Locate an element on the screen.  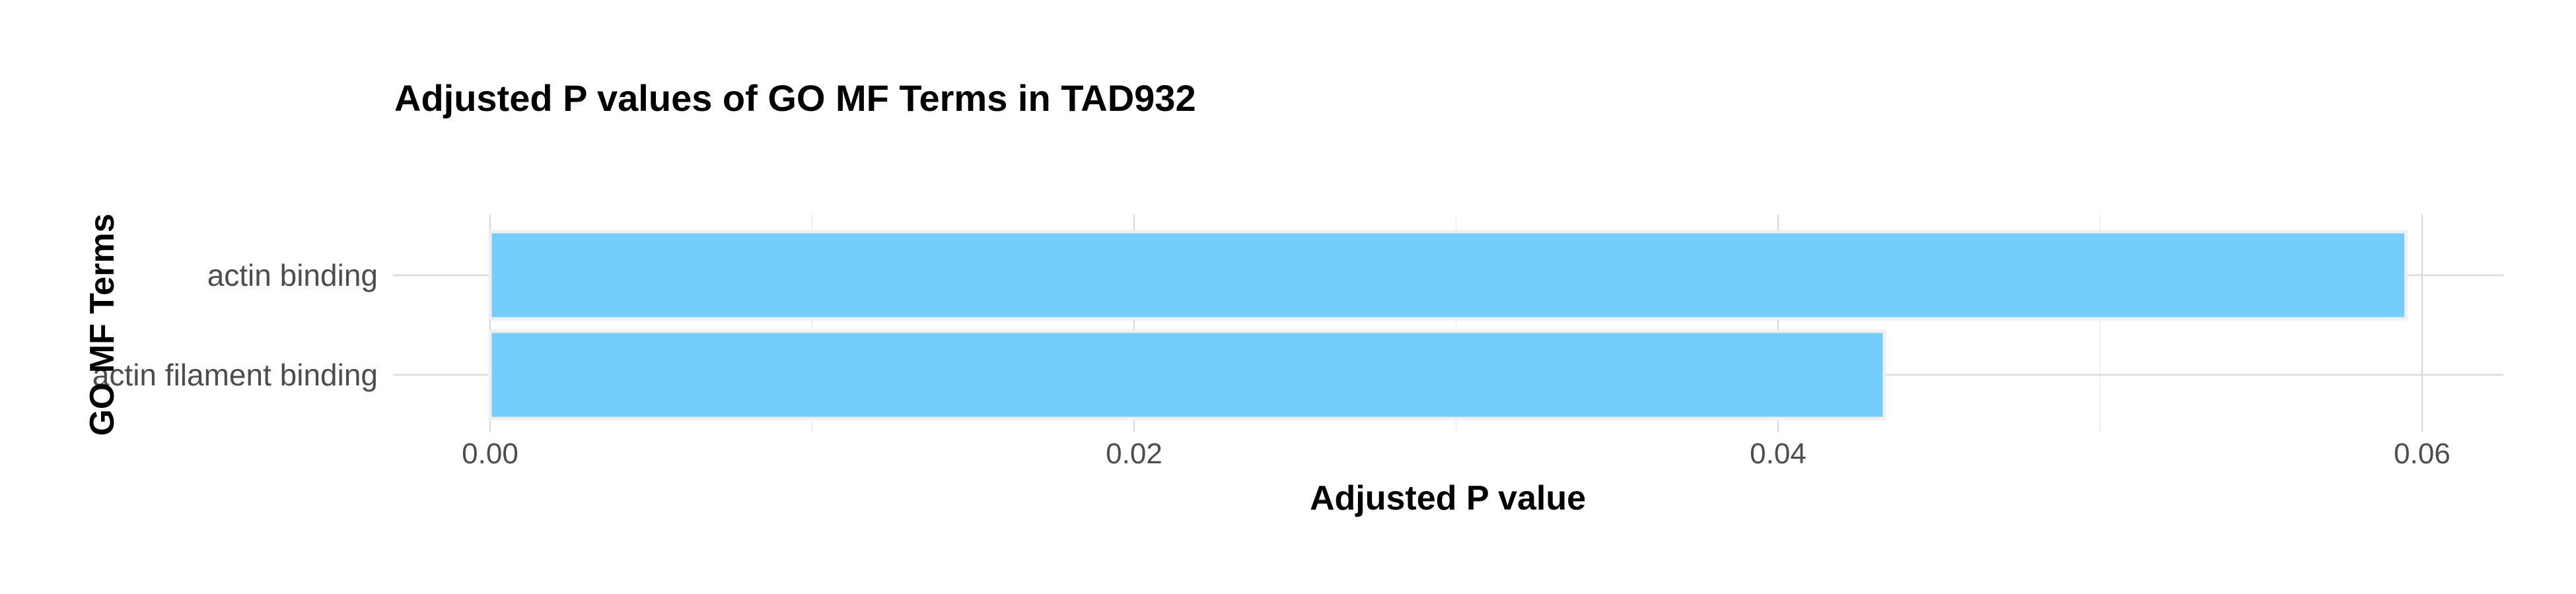
x-tick-label: 0.02 is located at coordinates (1135, 454).